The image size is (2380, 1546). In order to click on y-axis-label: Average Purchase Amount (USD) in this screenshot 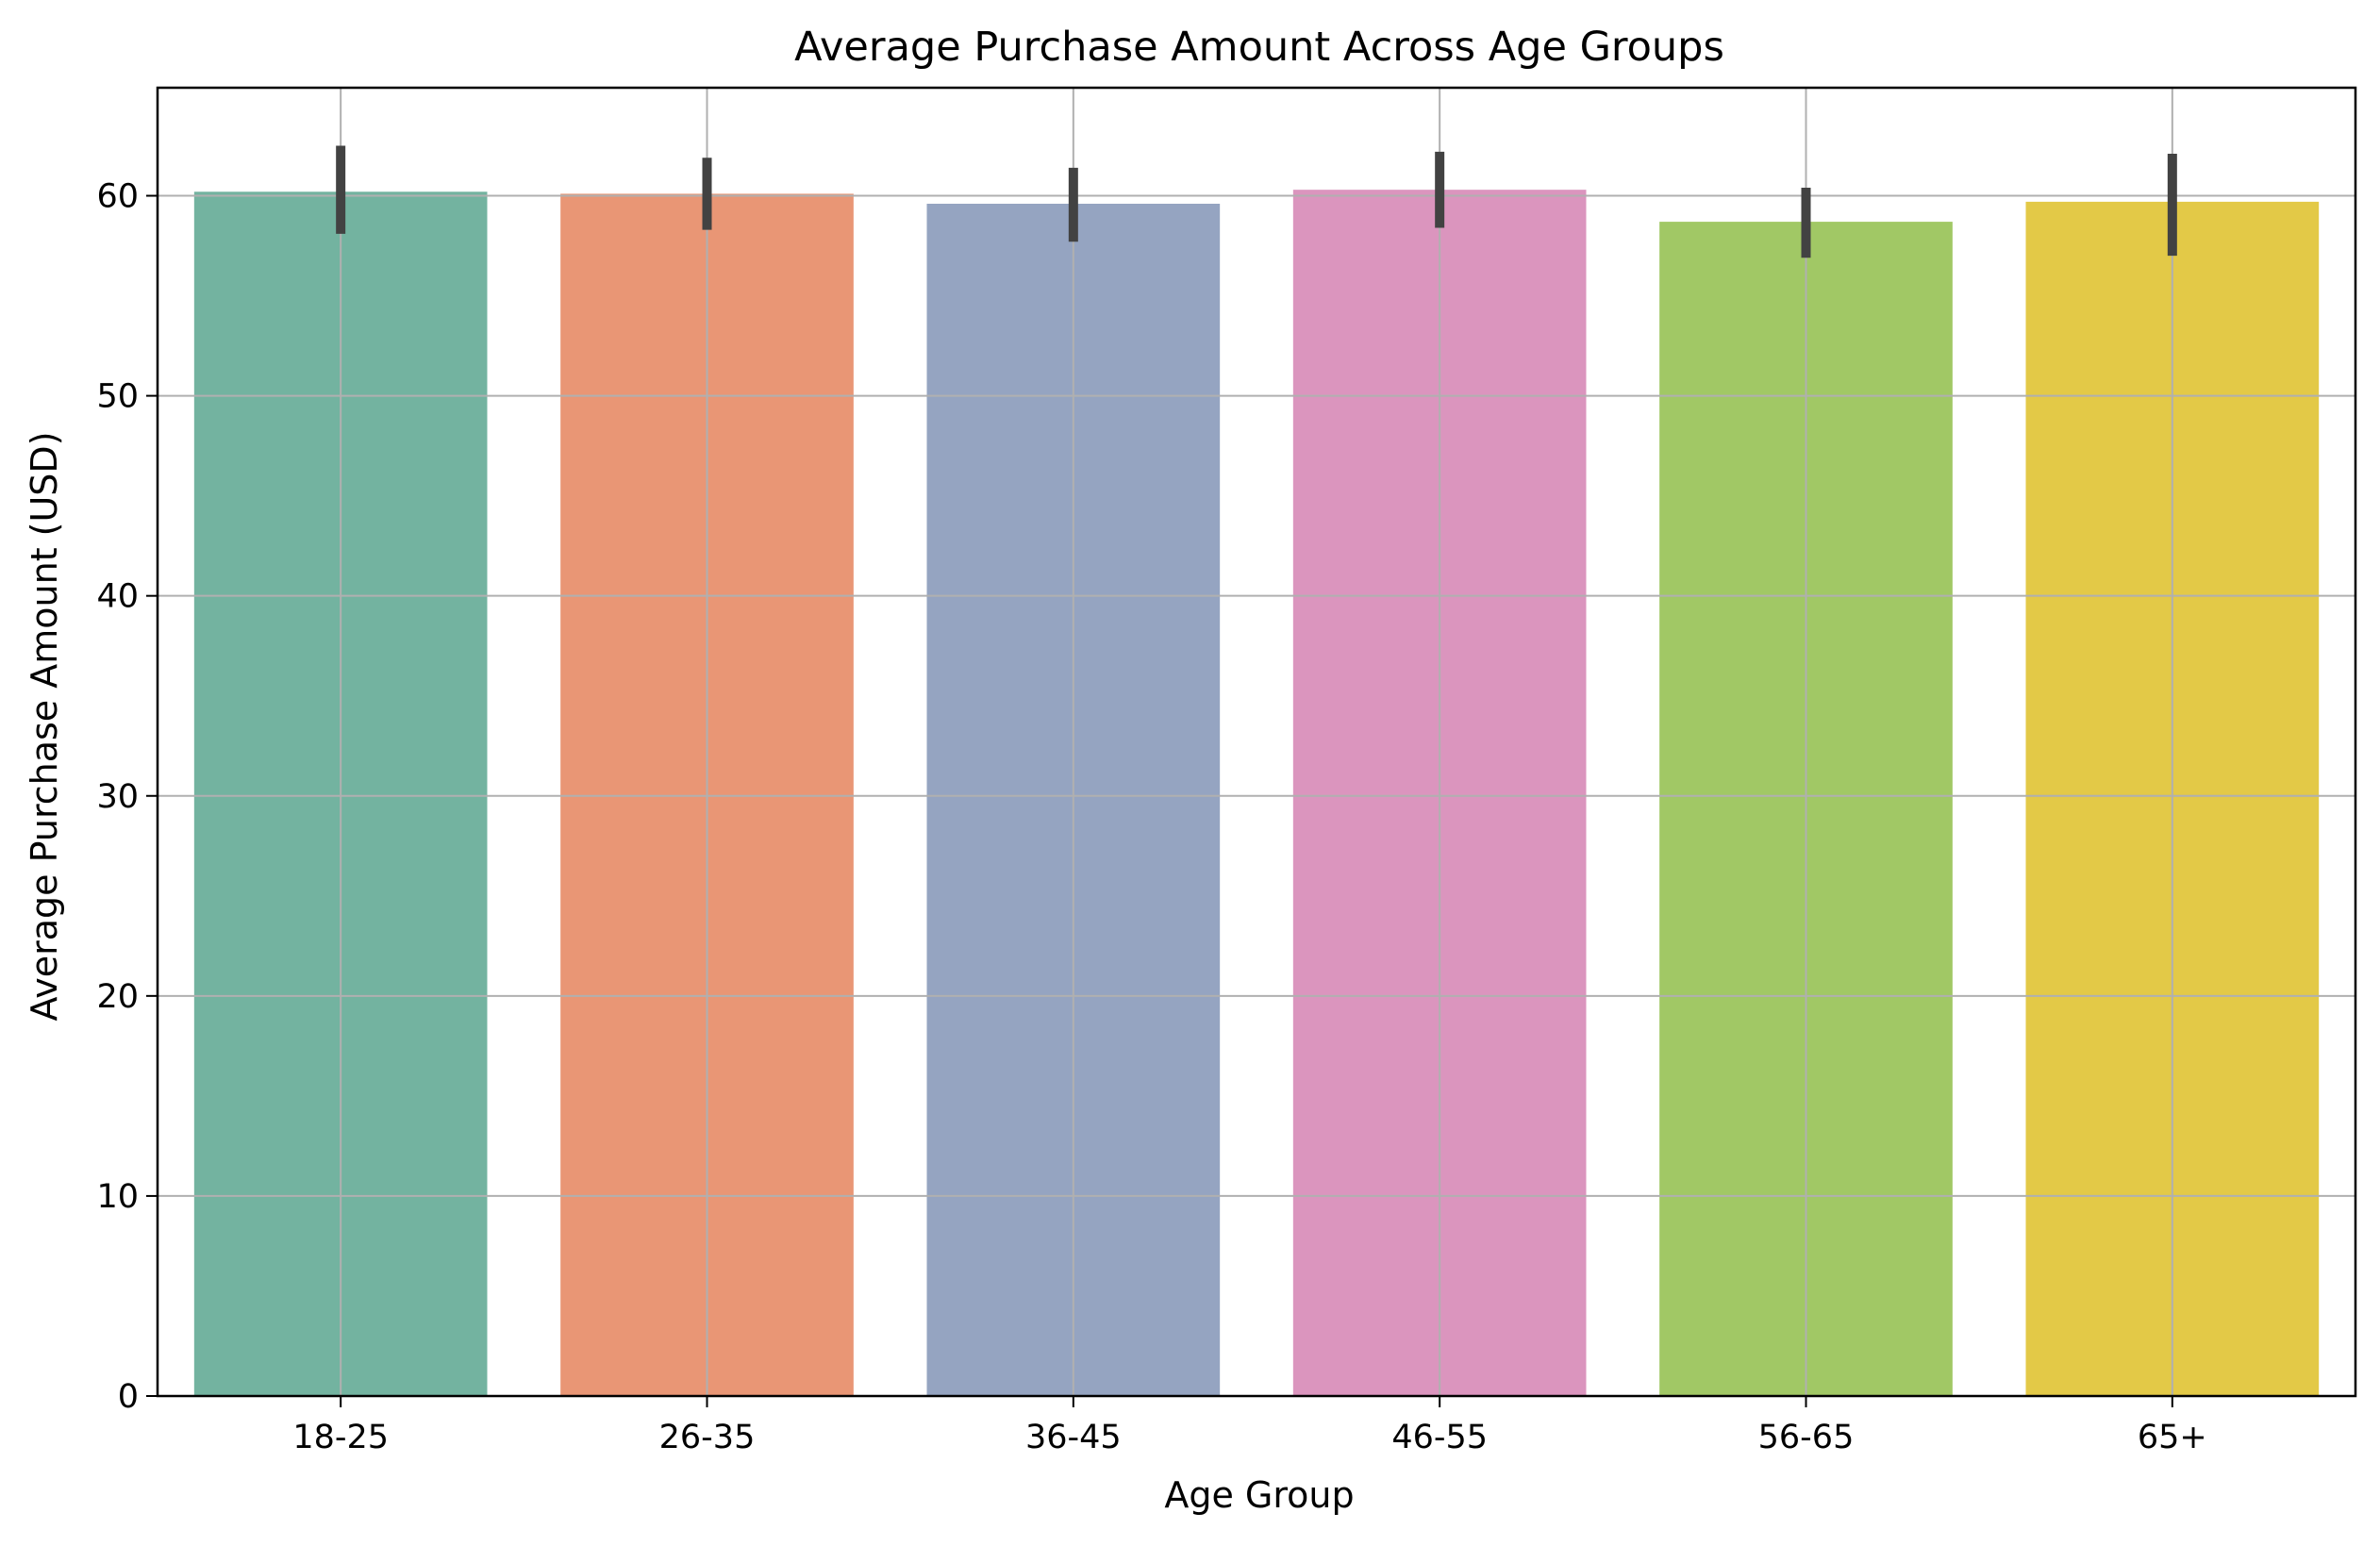, I will do `click(45, 726)`.